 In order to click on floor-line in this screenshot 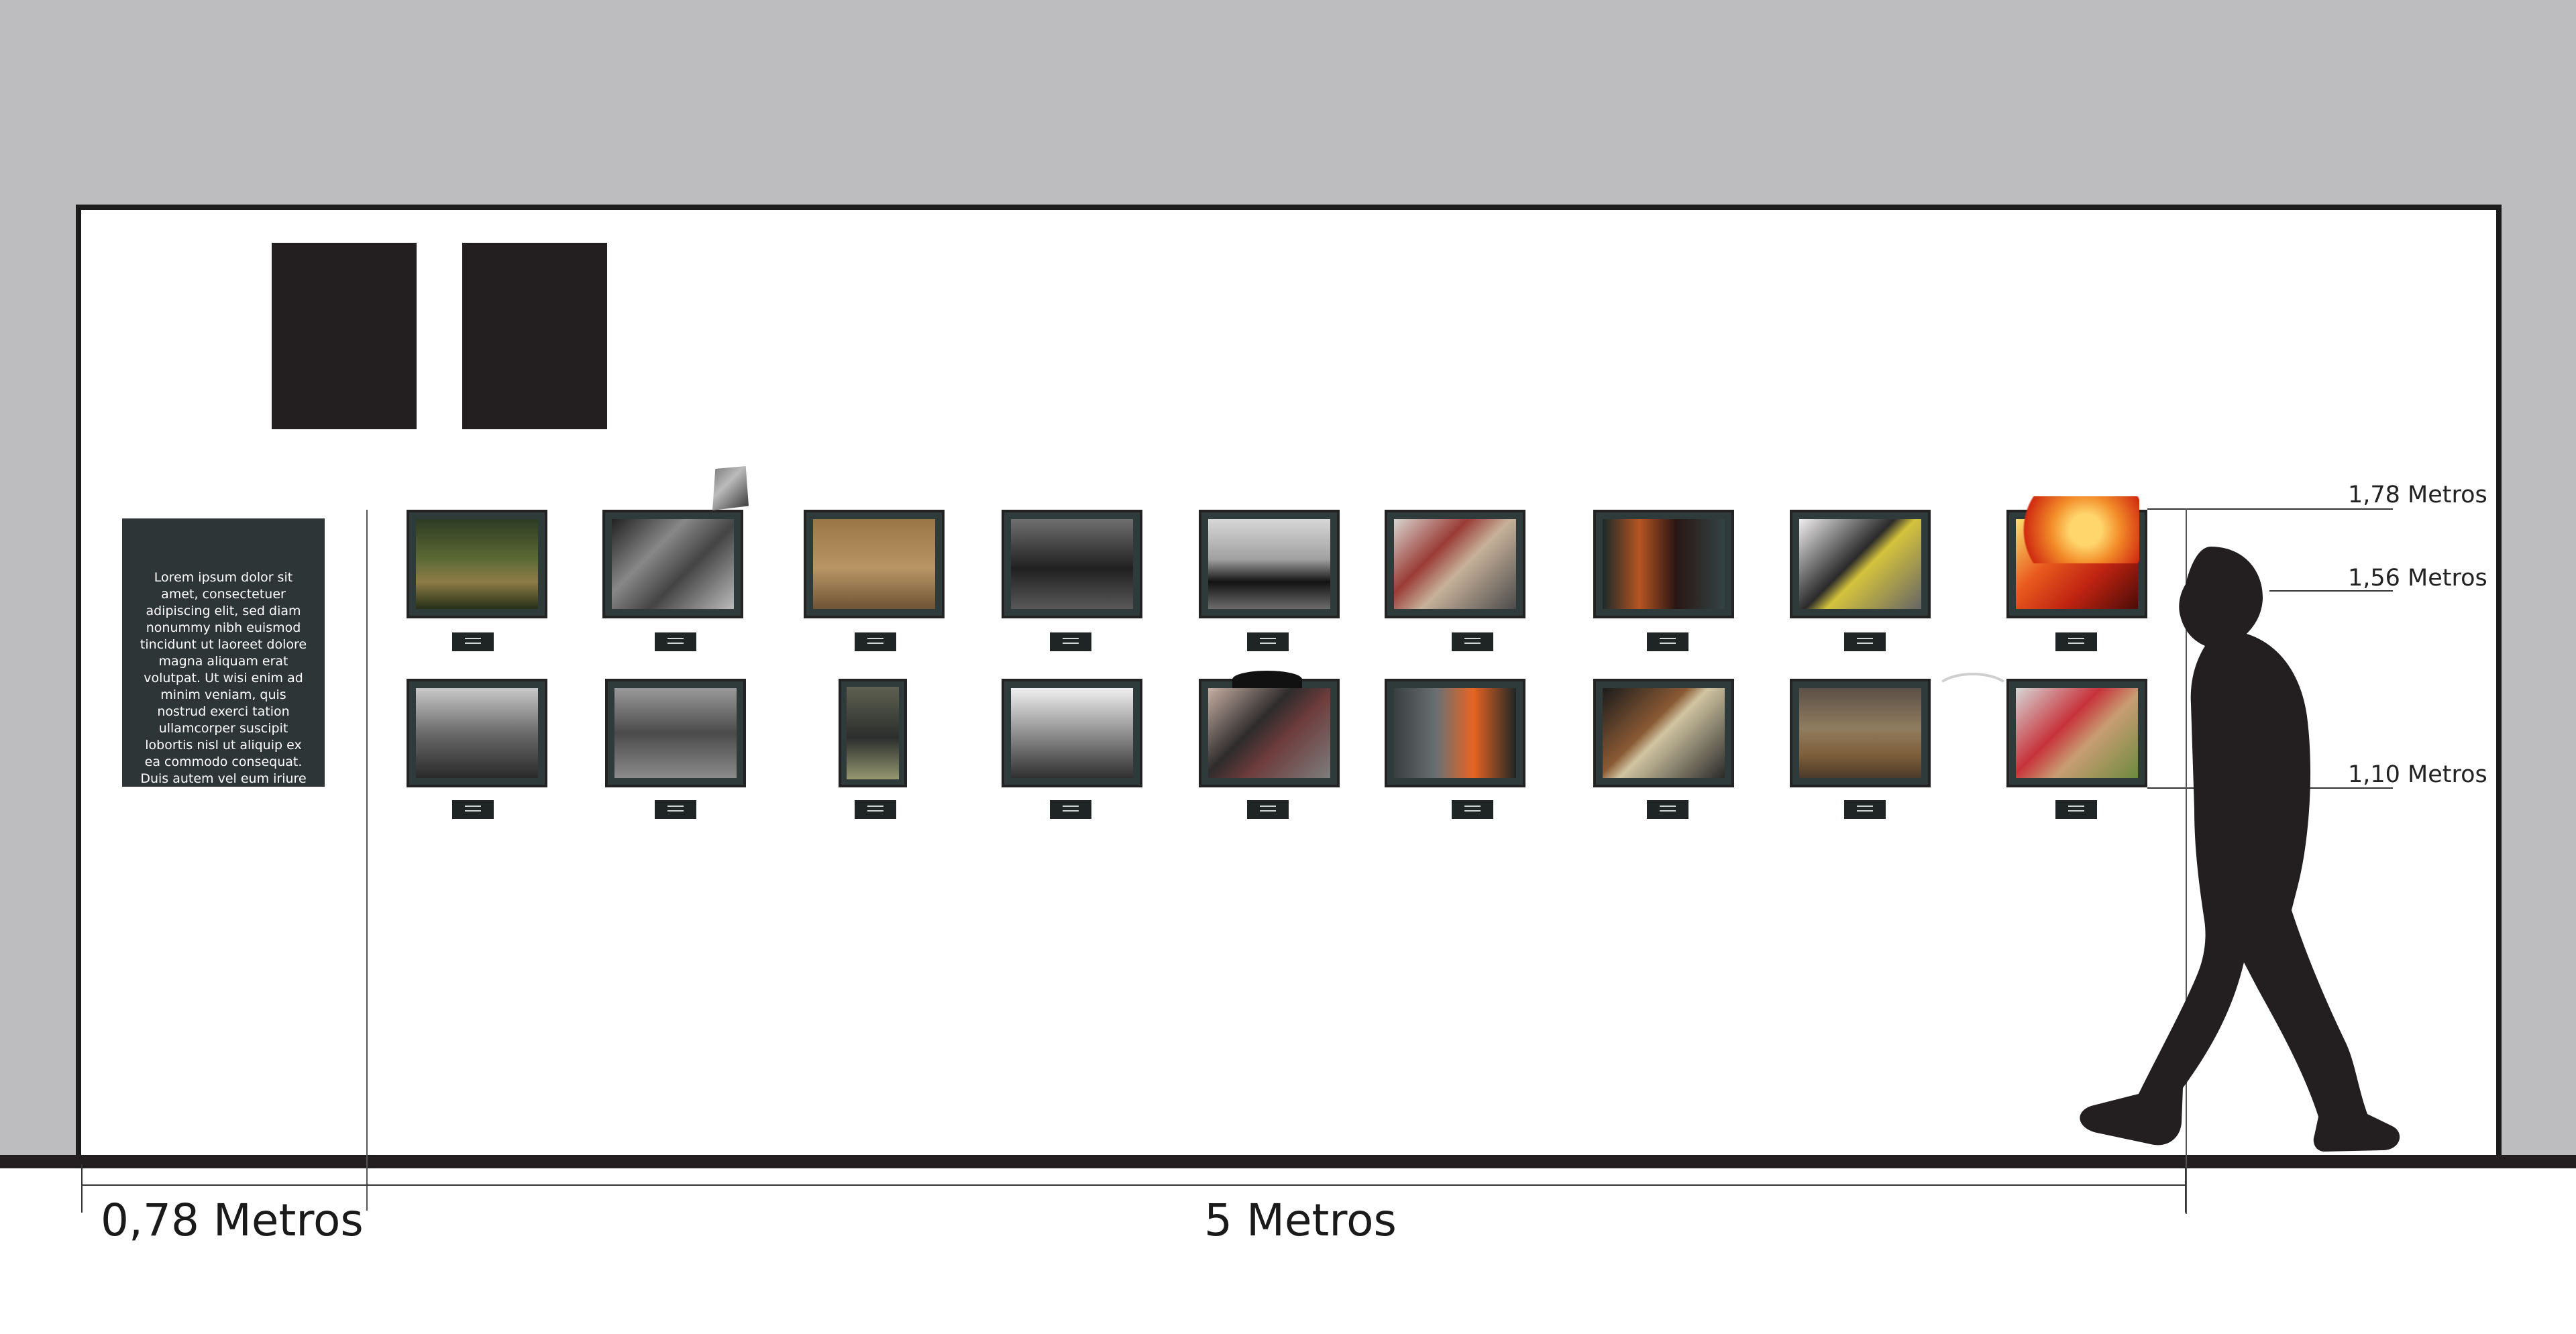, I will do `click(1288, 1161)`.